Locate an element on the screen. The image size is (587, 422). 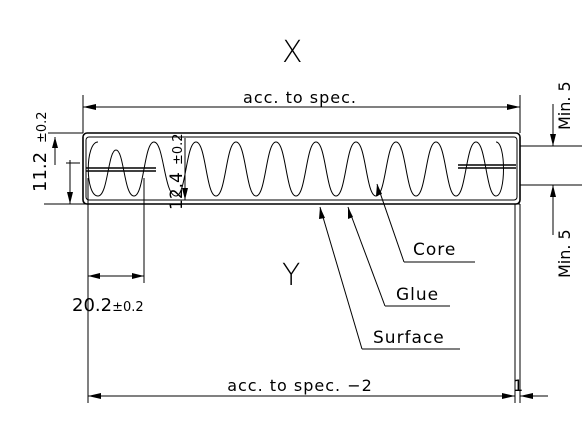
callout-leaders is located at coordinates (397, 266).